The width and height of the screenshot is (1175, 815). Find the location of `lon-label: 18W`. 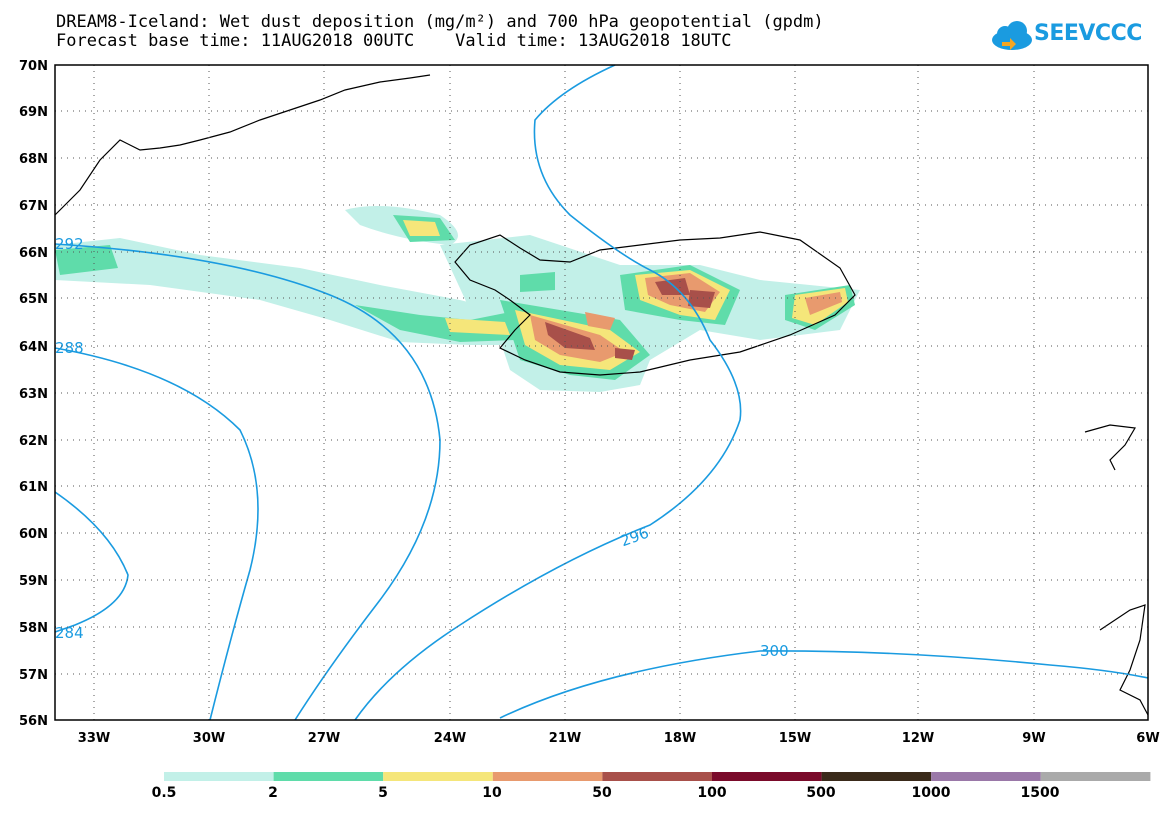

lon-label: 18W is located at coordinates (680, 738).